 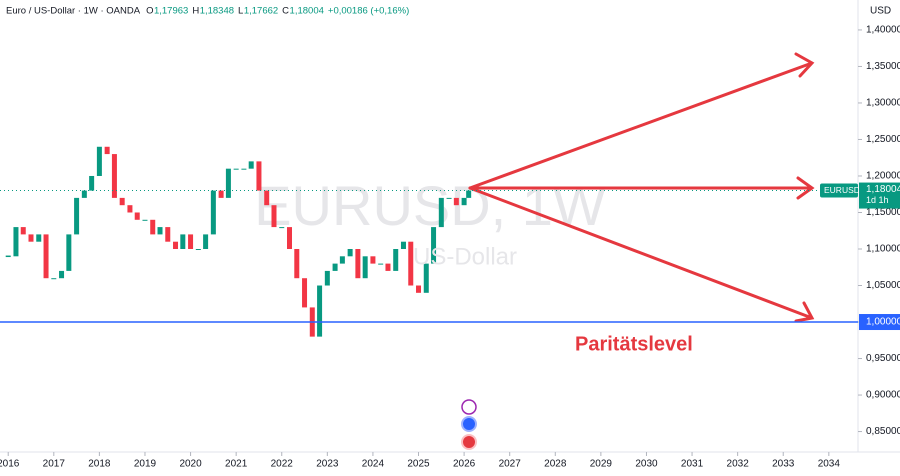 I want to click on watermark-sub: US-Dollar, so click(x=465, y=256).